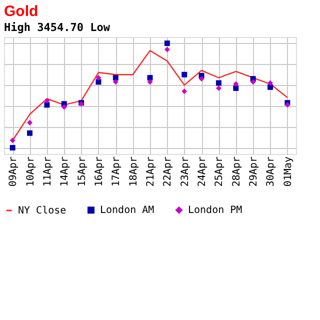  Describe the element at coordinates (202, 171) in the screenshot. I see `x-tick-label: 24Apr` at that location.